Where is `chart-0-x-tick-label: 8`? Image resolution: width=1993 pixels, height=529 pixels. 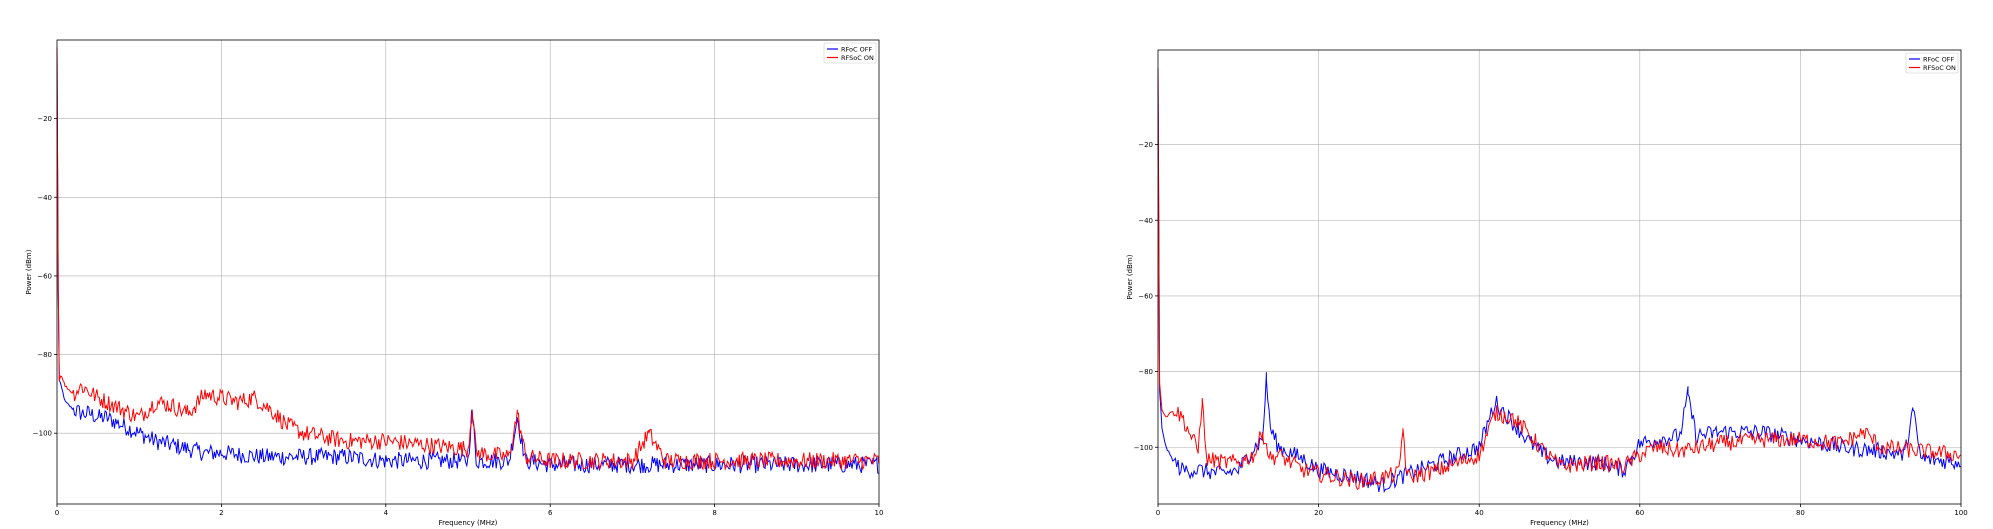
chart-0-x-tick-label: 8 is located at coordinates (714, 513).